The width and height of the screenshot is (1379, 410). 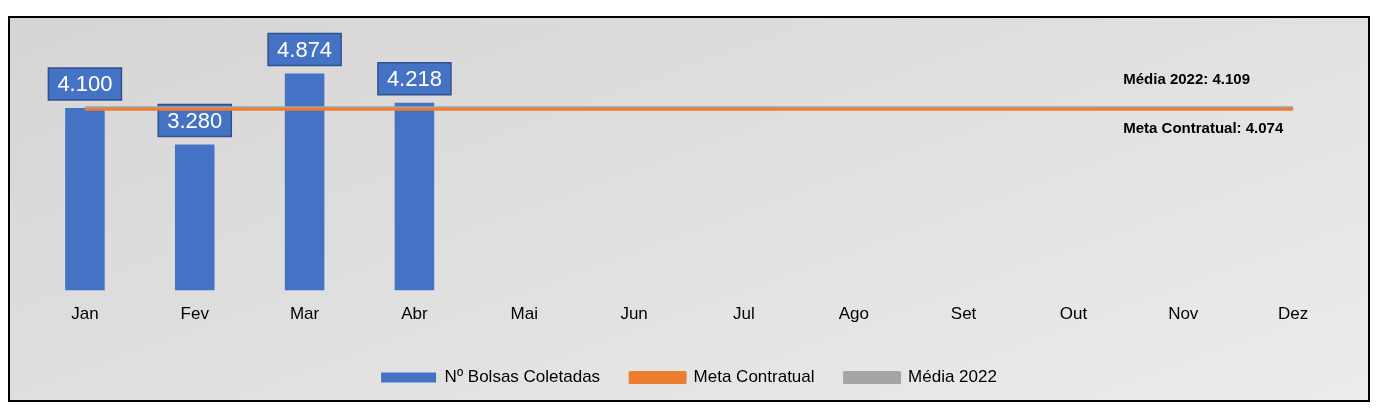 What do you see at coordinates (1186, 78) in the screenshot?
I see `annotation: Média 2022: 4.109` at bounding box center [1186, 78].